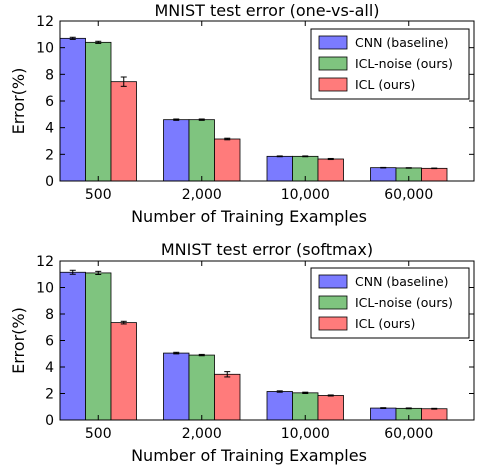 Image resolution: width=487 pixels, height=469 pixels. I want to click on chart-title: MNIST test error (softmax), so click(267, 249).